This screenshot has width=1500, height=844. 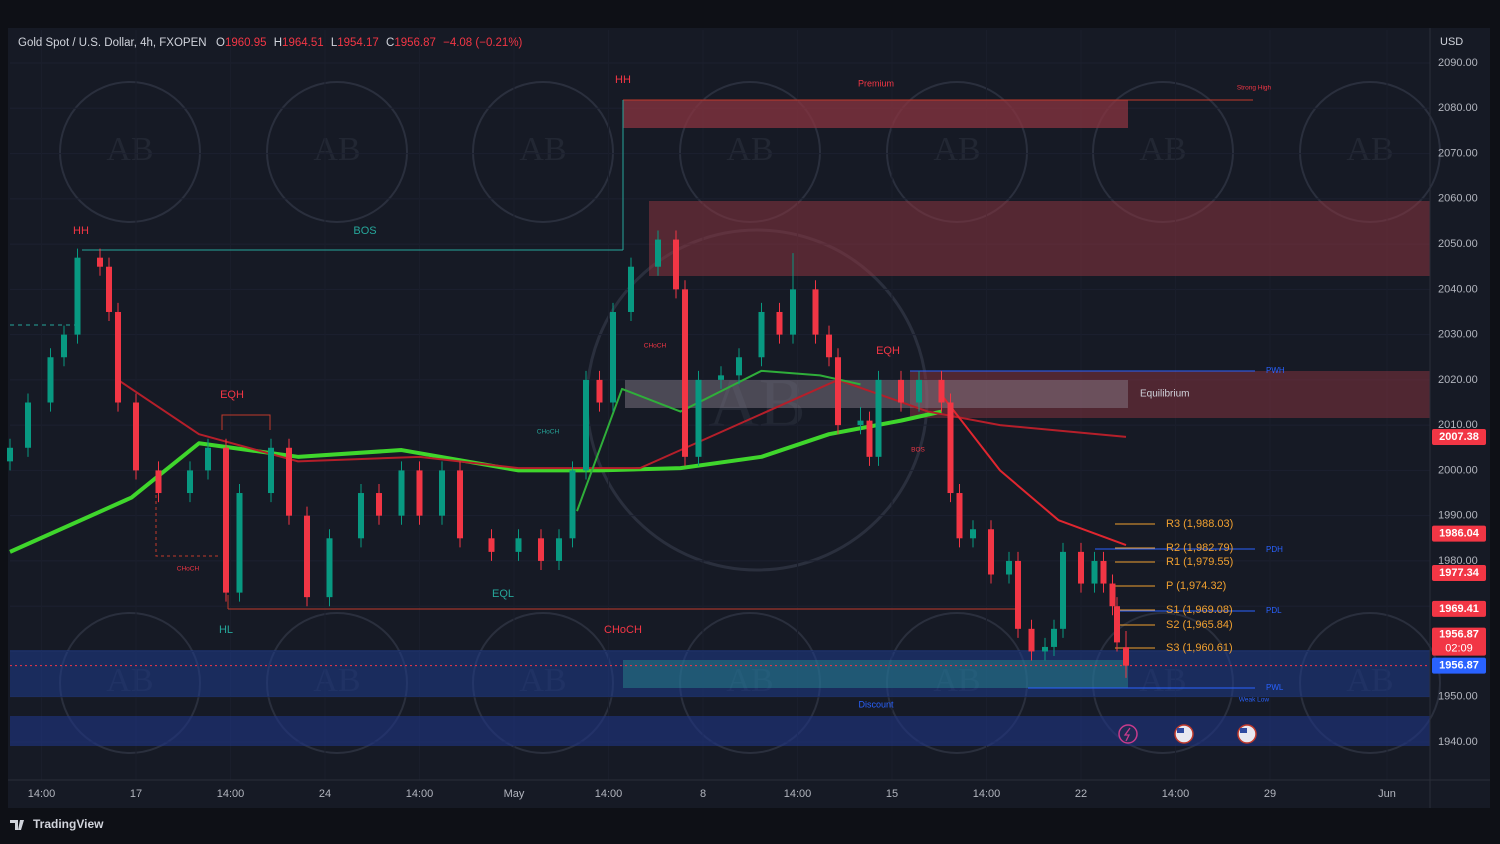 What do you see at coordinates (17, 825) in the screenshot?
I see `logo` at bounding box center [17, 825].